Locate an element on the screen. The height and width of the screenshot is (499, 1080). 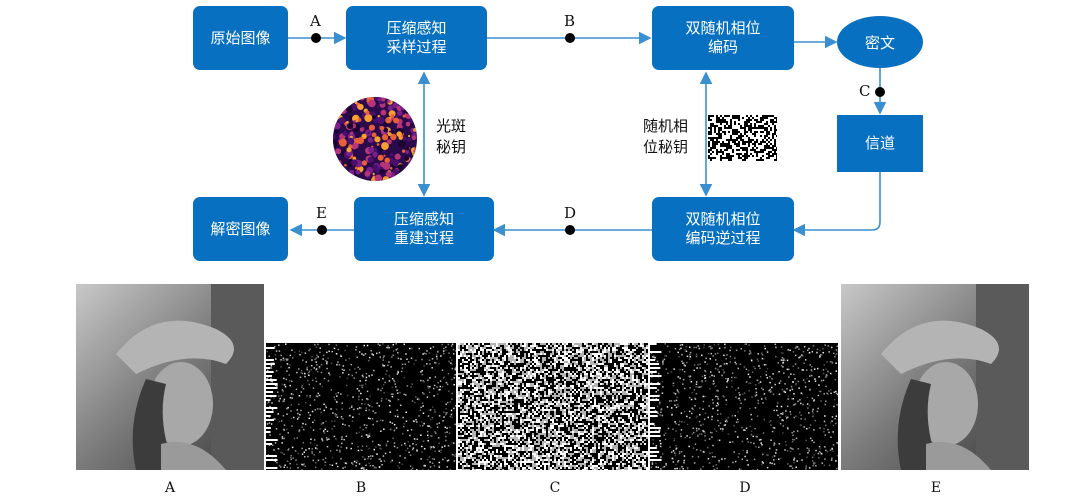
node-cs-reconstruct-line2: 重建过程 is located at coordinates (423, 238).